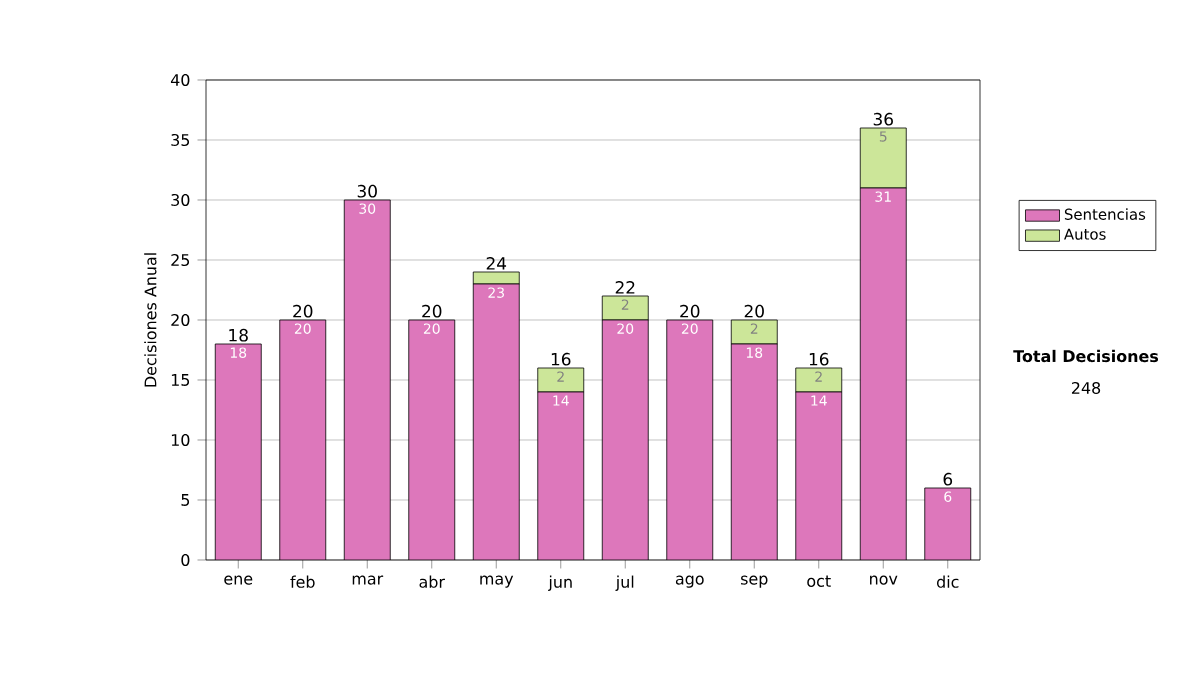 Image resolution: width=1200 pixels, height=680 pixels. Describe the element at coordinates (883, 119) in the screenshot. I see `total-label: 36` at that location.